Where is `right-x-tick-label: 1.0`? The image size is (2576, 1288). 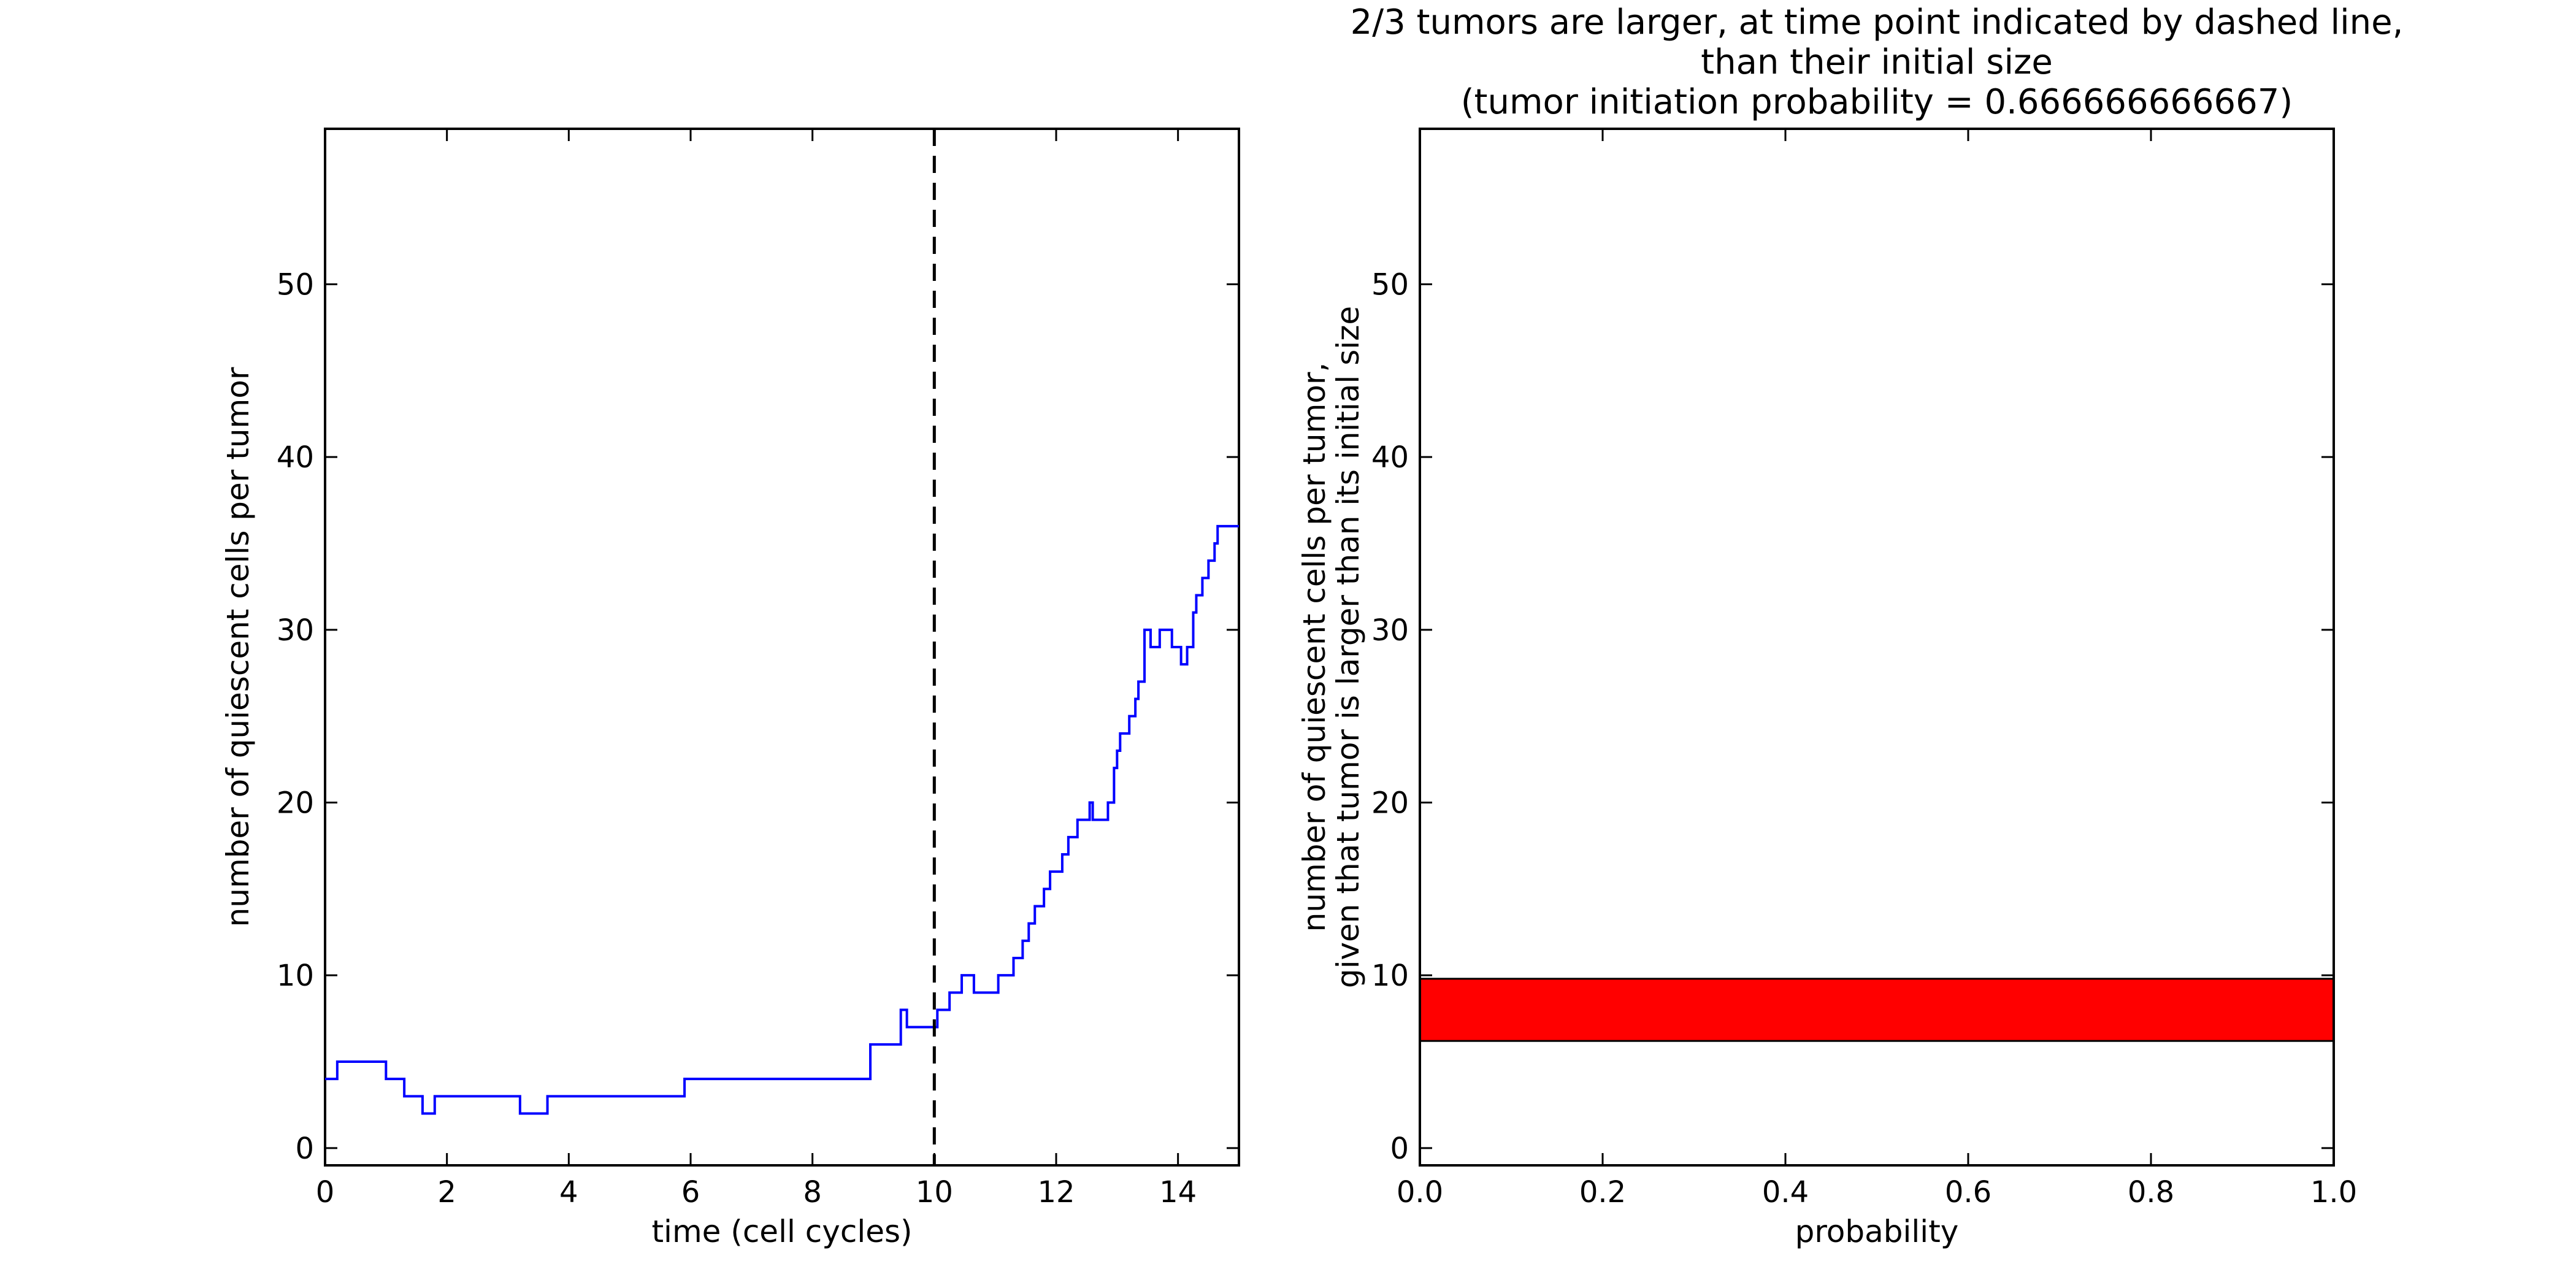 right-x-tick-label: 1.0 is located at coordinates (2333, 1192).